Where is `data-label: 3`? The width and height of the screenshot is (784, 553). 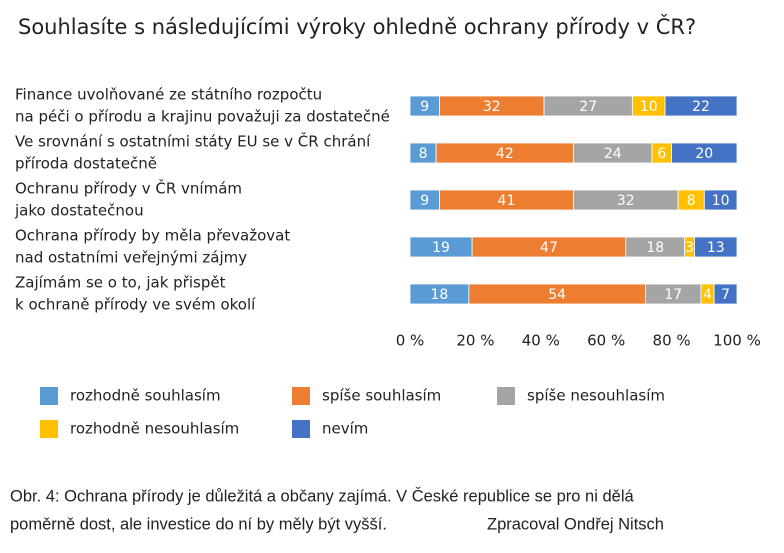
data-label: 3 is located at coordinates (689, 248).